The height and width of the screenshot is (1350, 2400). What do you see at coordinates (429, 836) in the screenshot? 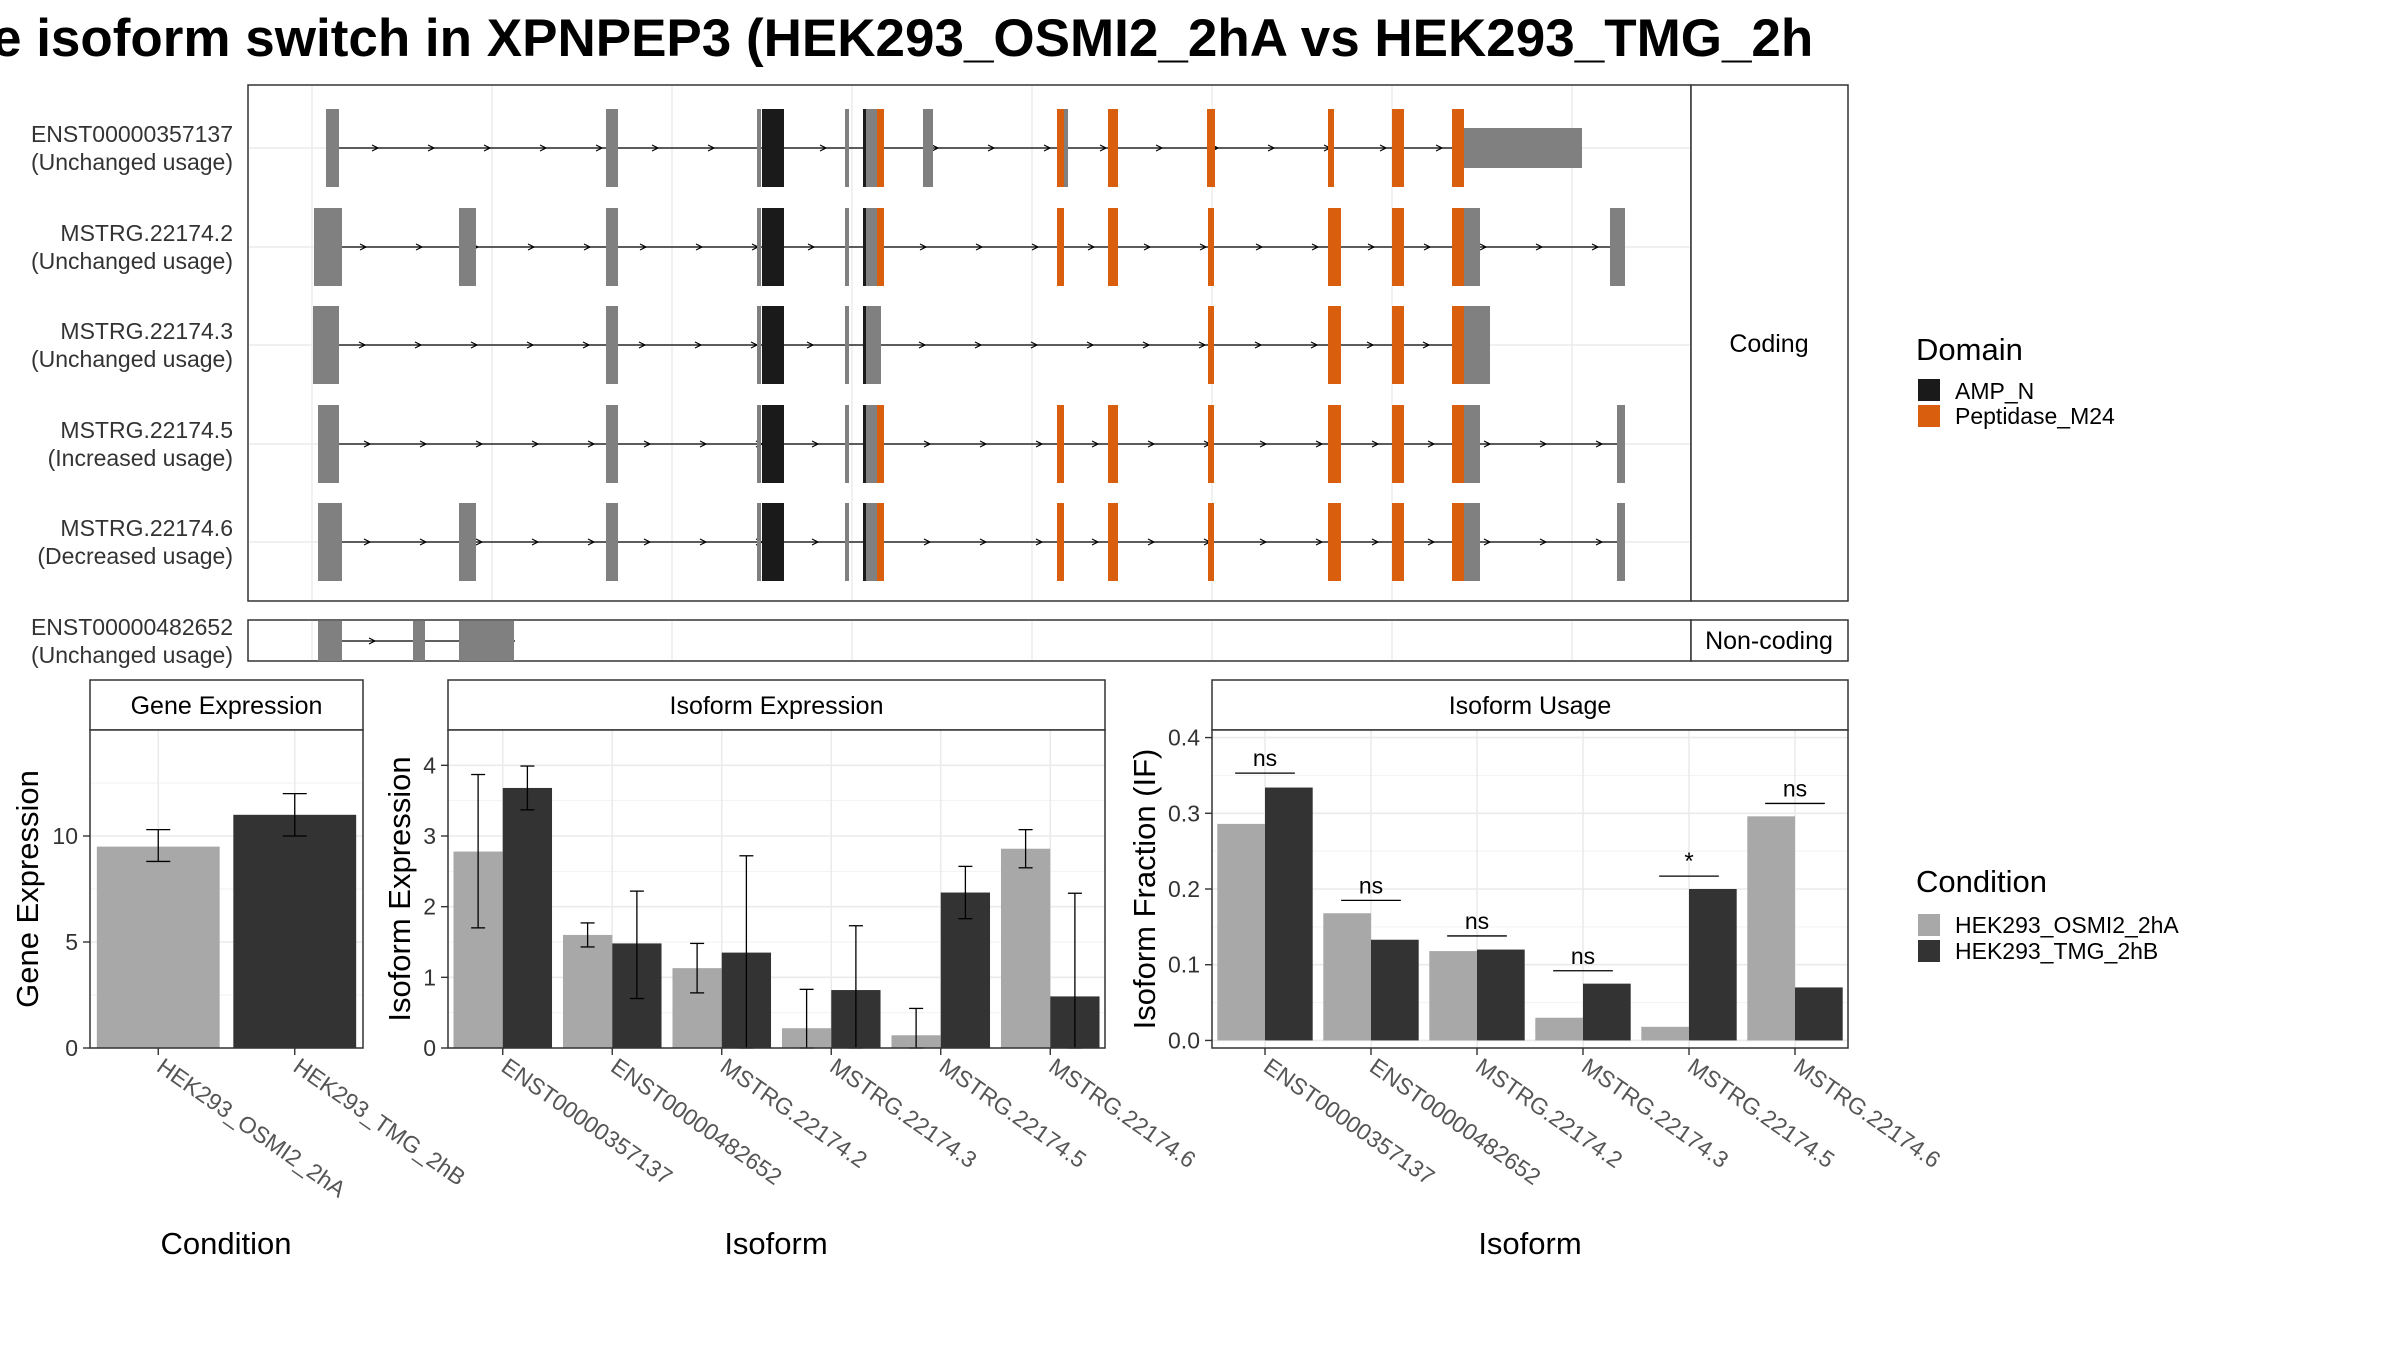
I see `y-tick-label: 3` at bounding box center [429, 836].